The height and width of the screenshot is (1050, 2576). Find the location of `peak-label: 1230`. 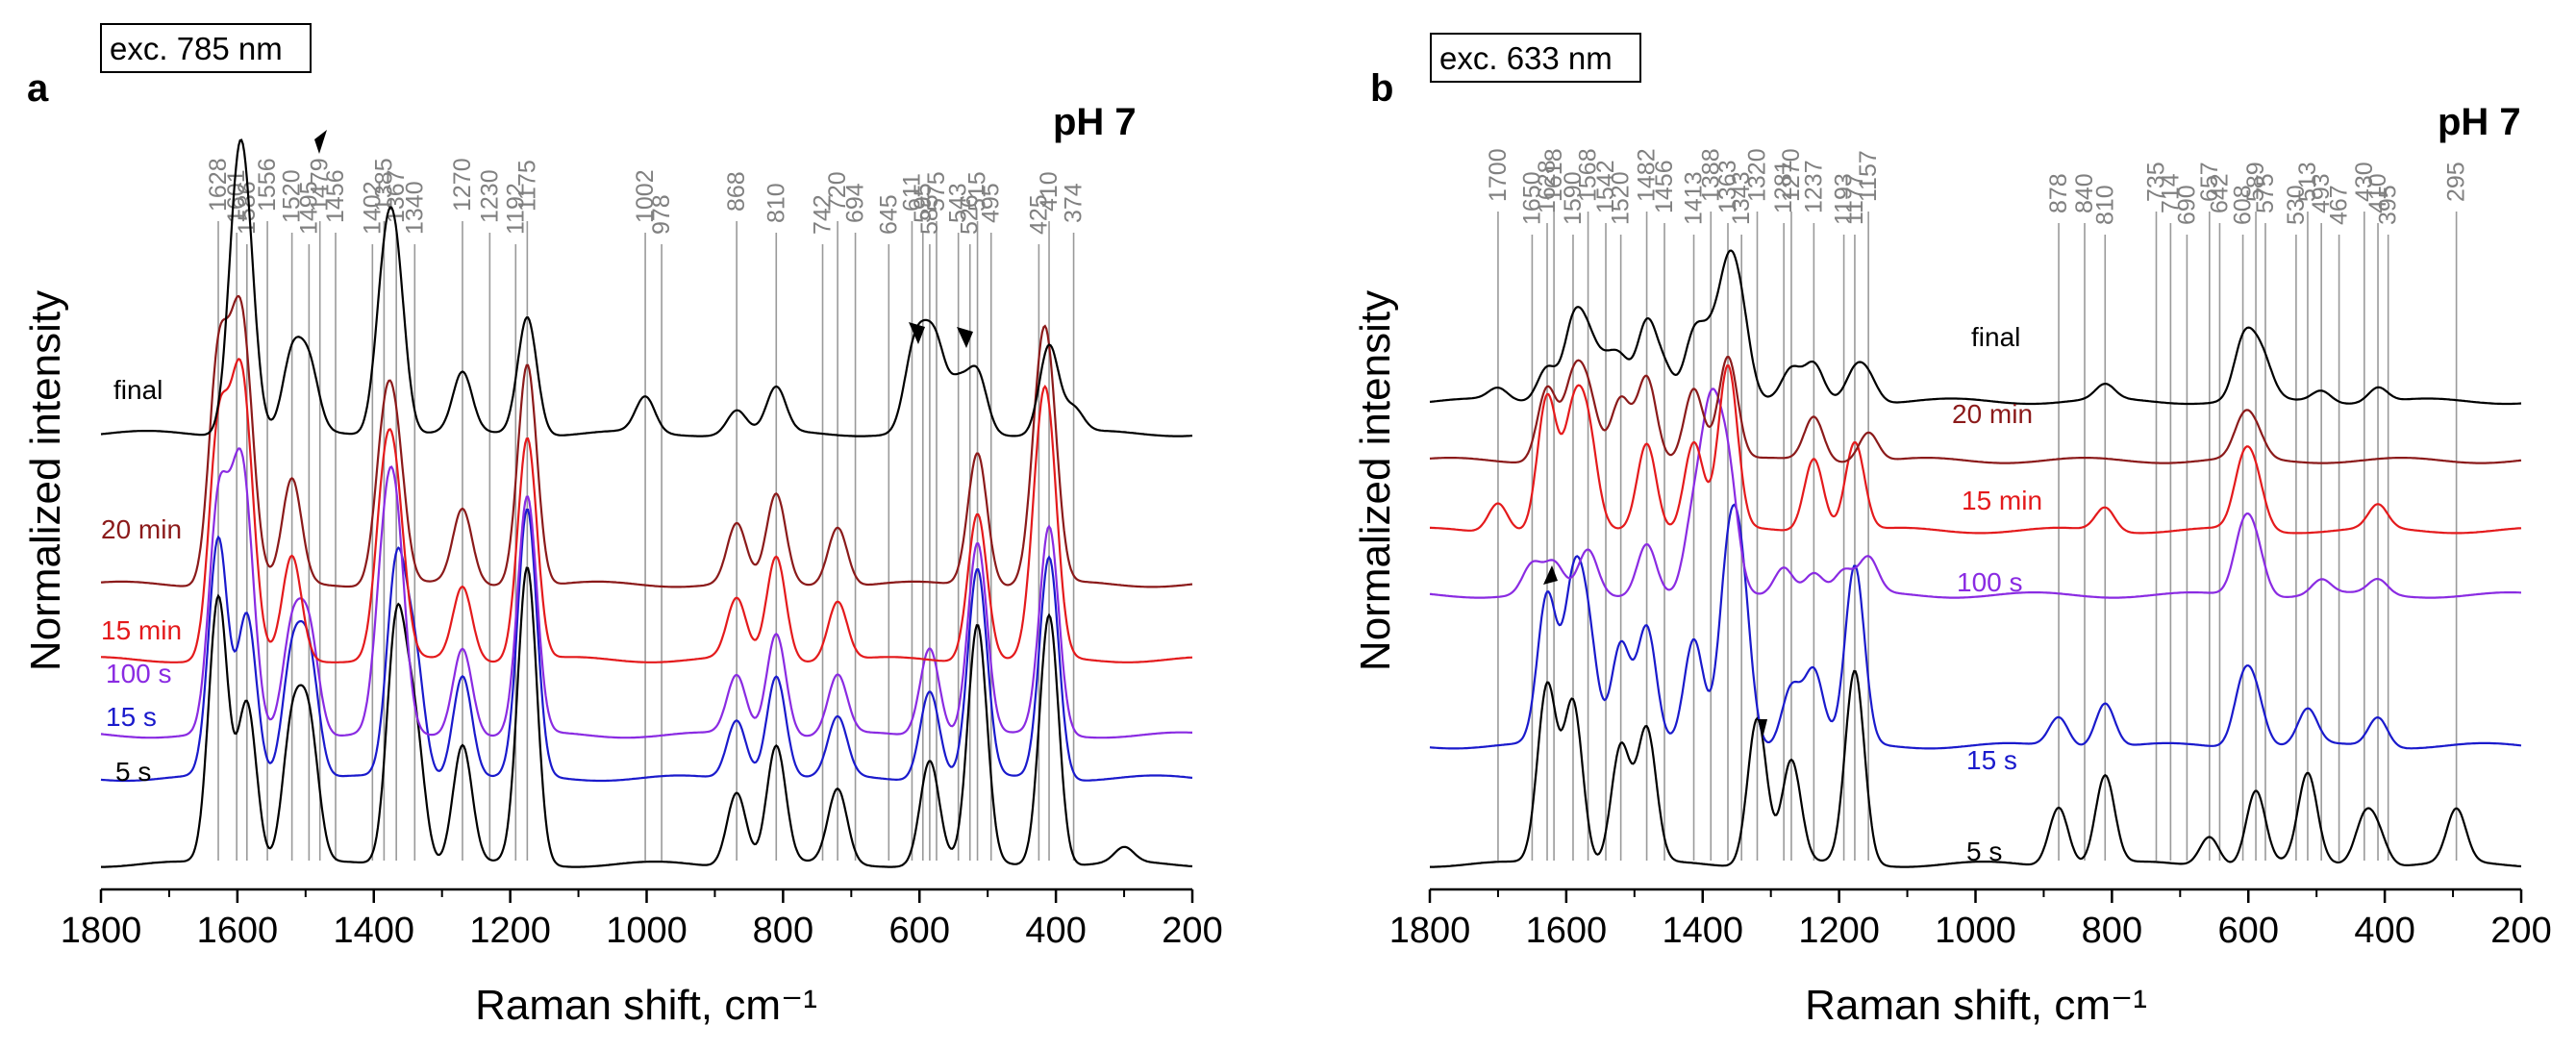

peak-label: 1230 is located at coordinates (489, 196).